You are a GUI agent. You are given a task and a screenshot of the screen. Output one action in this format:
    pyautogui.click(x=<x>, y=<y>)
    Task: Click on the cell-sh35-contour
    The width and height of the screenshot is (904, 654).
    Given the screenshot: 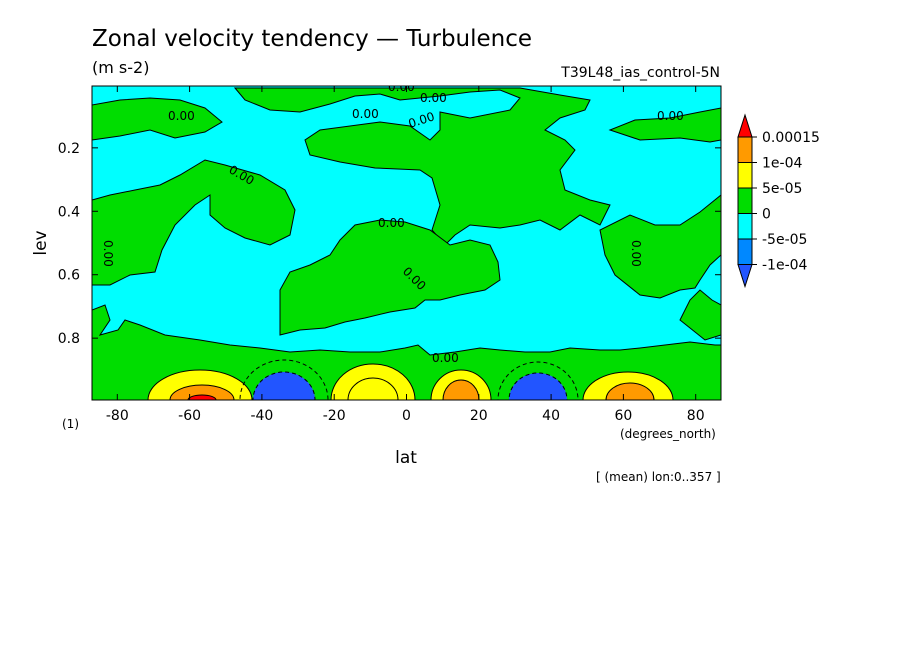 What is the action you would take?
    pyautogui.click(x=284, y=379)
    